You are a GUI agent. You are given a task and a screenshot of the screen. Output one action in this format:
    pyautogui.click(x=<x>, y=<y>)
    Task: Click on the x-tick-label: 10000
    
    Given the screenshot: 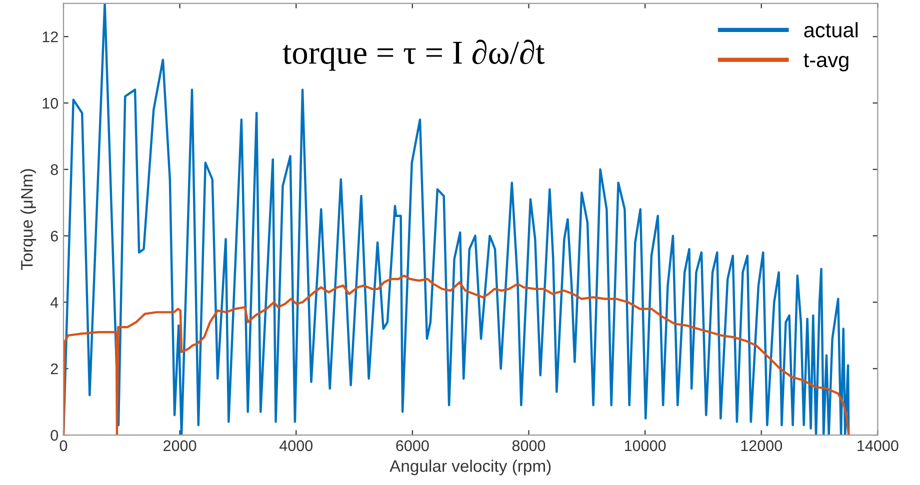 What is the action you would take?
    pyautogui.click(x=645, y=446)
    